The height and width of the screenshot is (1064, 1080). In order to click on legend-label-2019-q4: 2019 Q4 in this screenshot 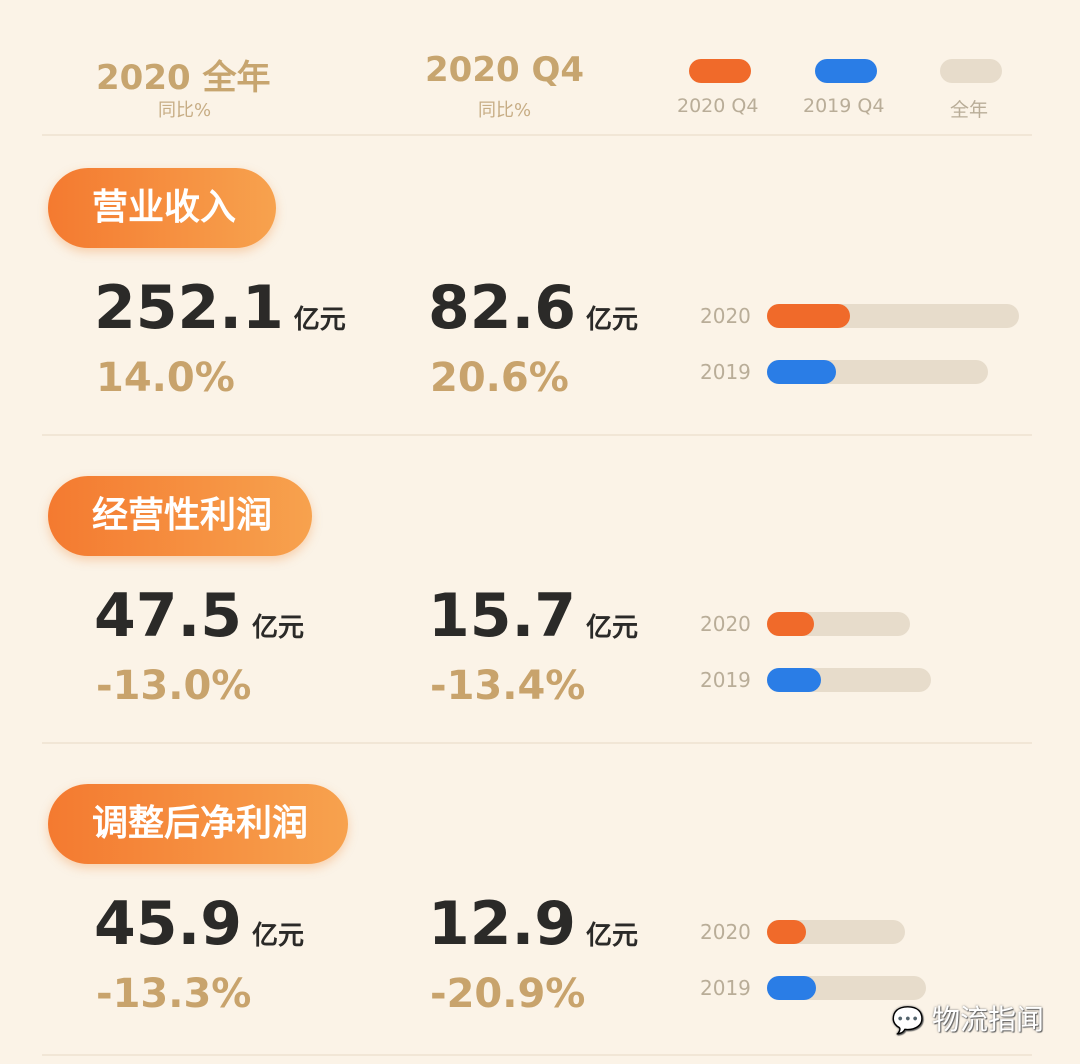, I will do `click(844, 106)`.